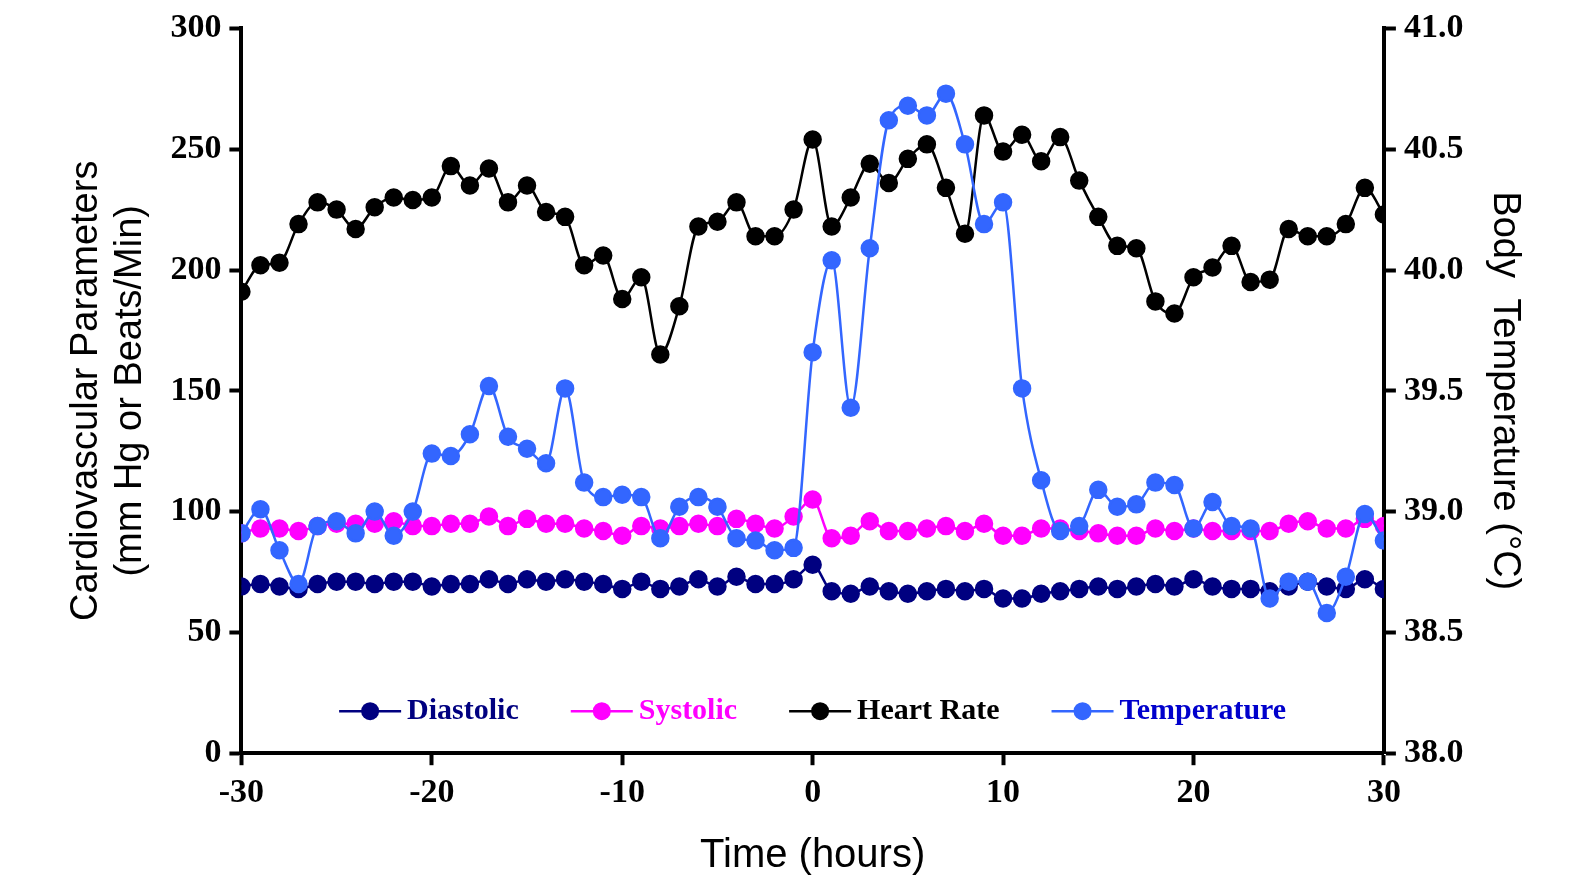 This screenshot has height=890, width=1577. I want to click on y-tick-label: 0, so click(213, 750).